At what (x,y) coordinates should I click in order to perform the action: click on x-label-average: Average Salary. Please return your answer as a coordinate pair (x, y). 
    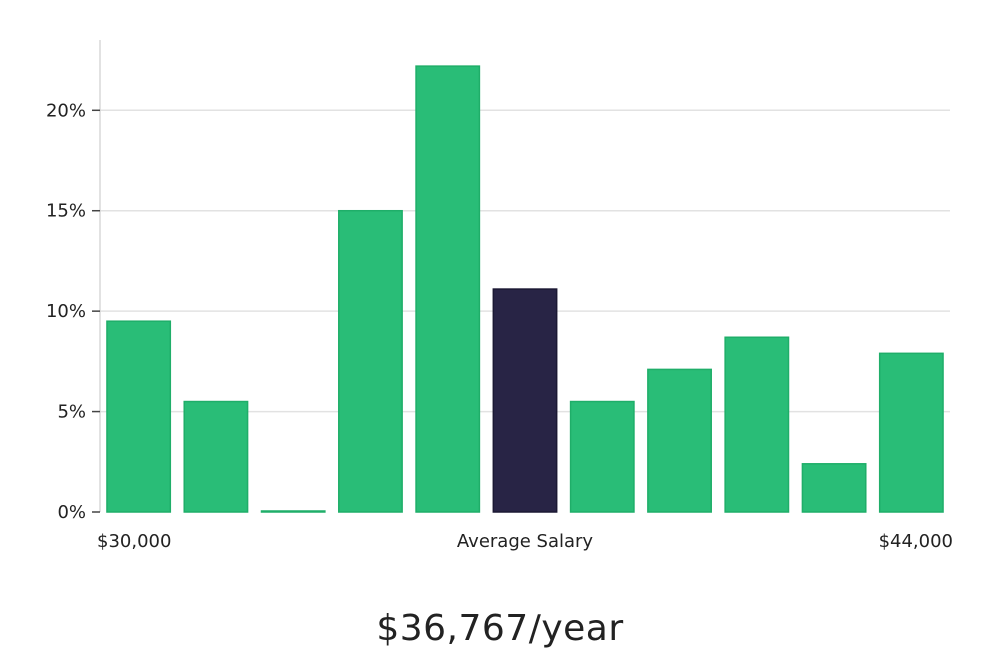
    Looking at the image, I should click on (525, 541).